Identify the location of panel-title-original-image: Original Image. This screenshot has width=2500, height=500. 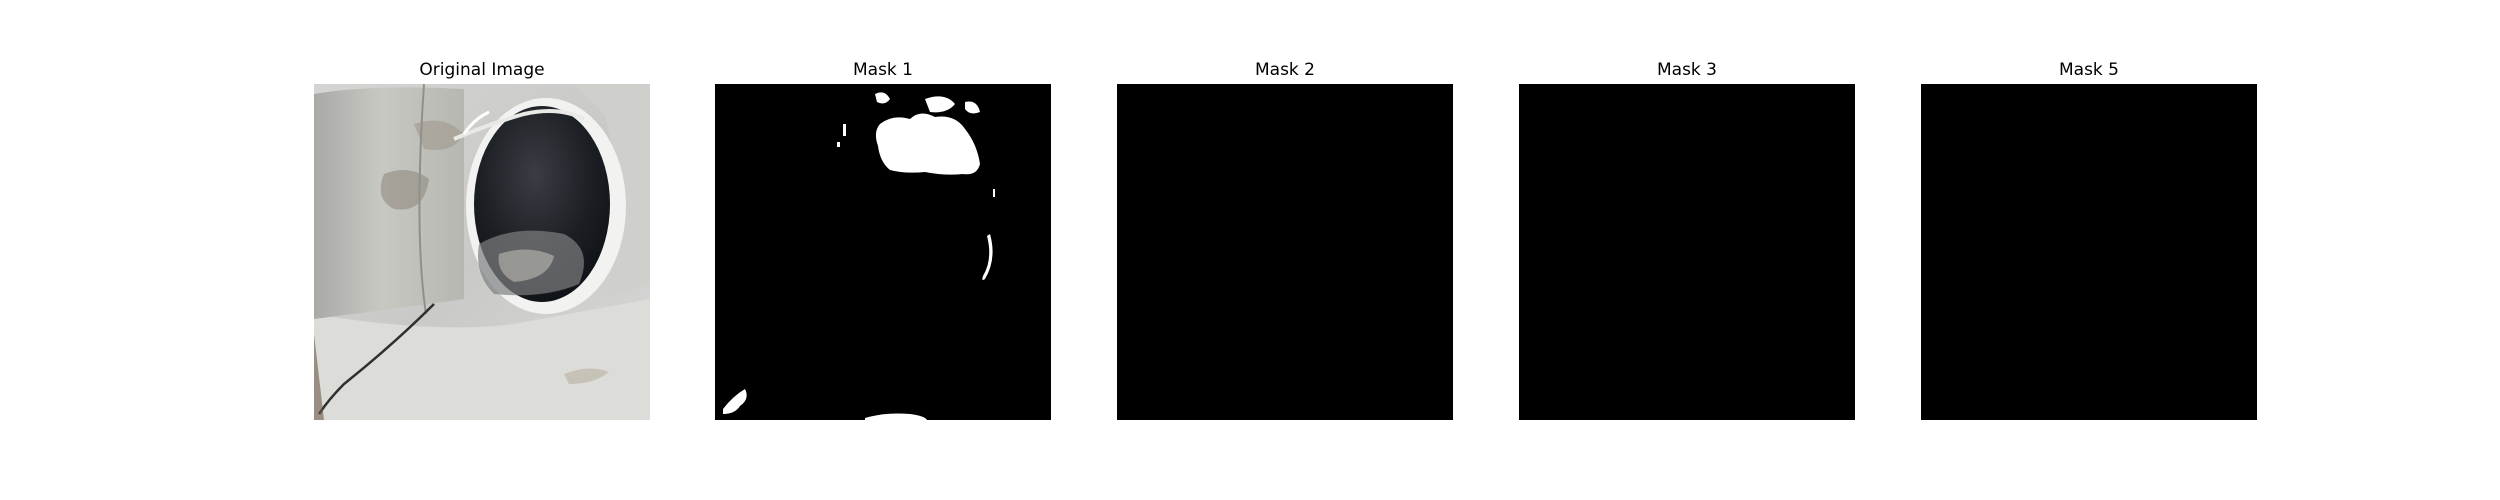
(482, 70).